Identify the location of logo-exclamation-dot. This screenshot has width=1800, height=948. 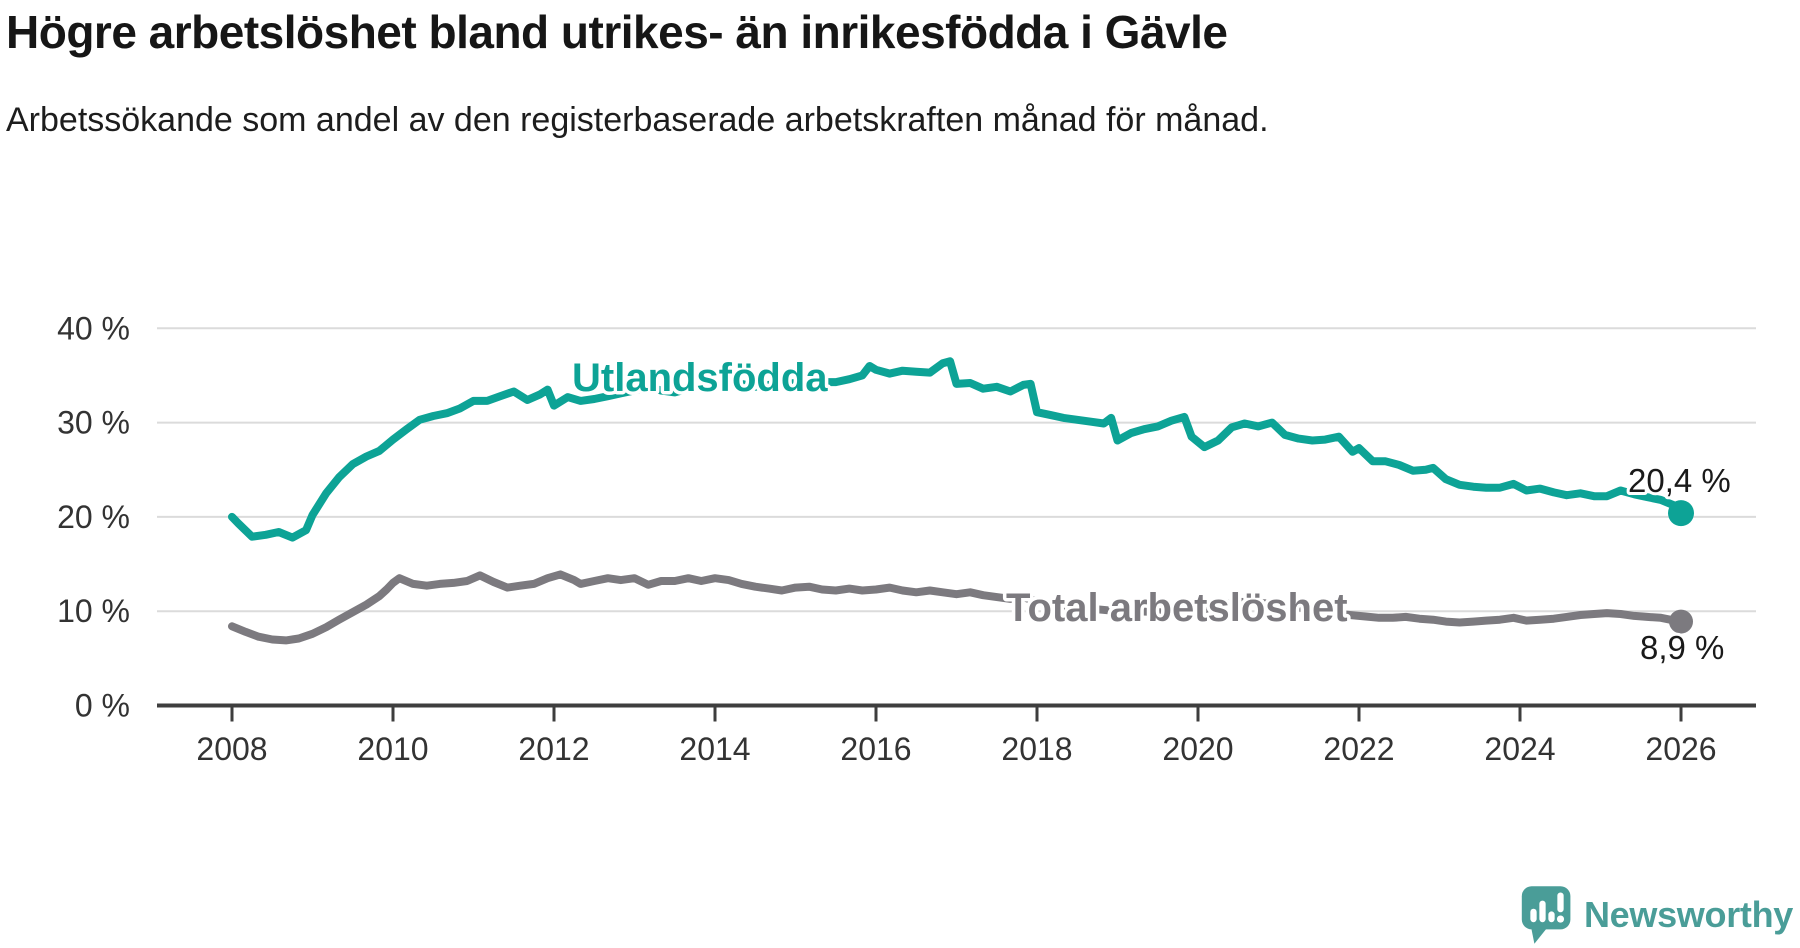
(1560, 919).